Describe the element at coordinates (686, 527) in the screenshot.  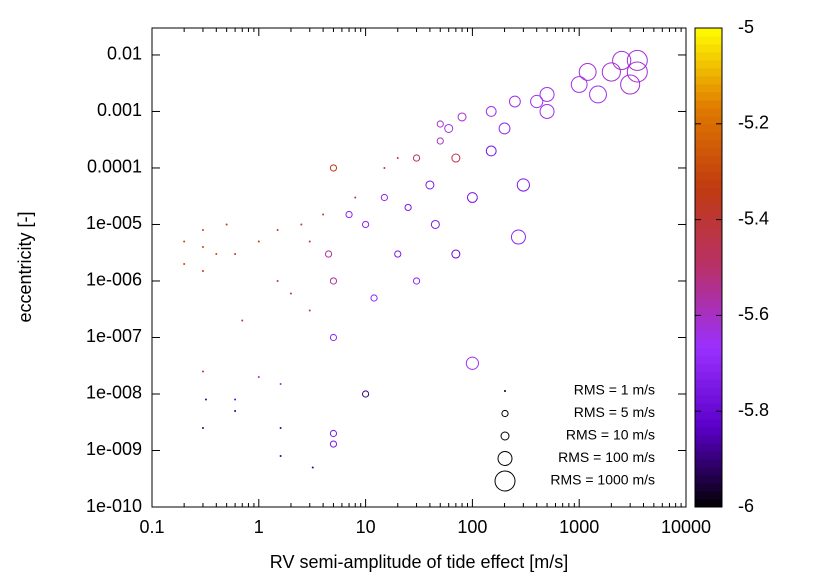
I see `x-tick-label: 10000` at that location.